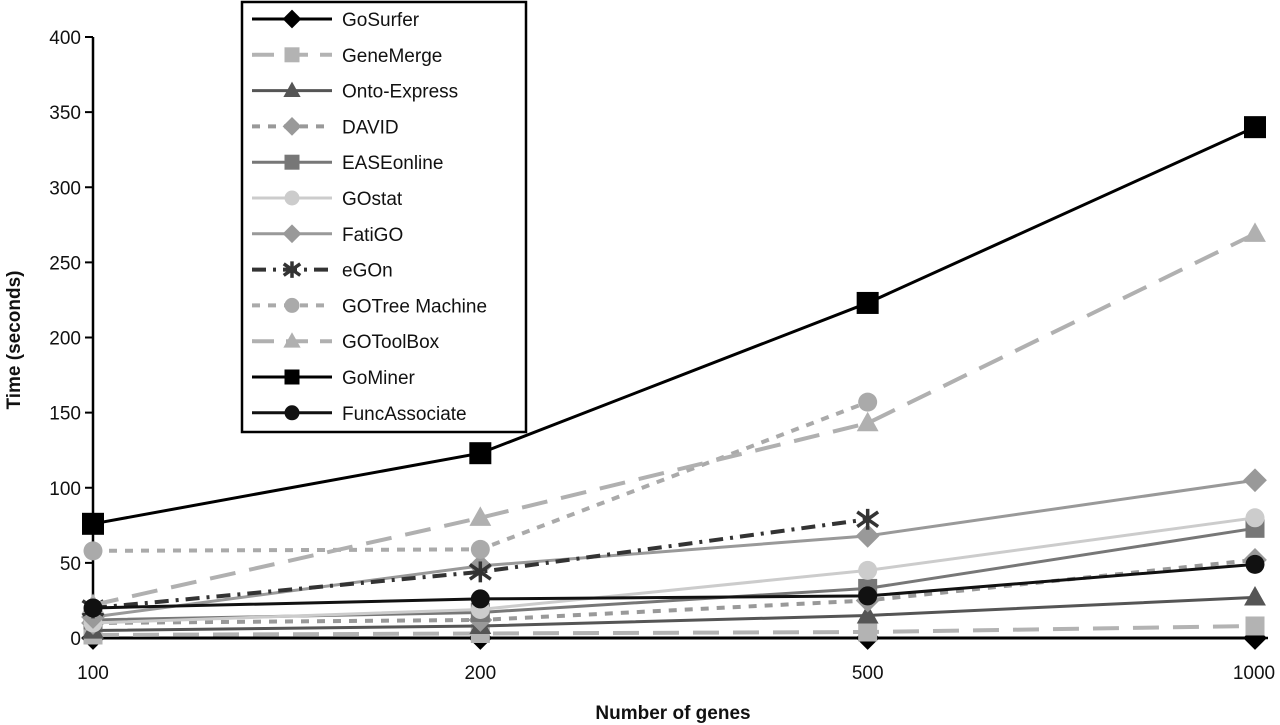  What do you see at coordinates (672, 713) in the screenshot?
I see `x-axis-title: Number of genes` at bounding box center [672, 713].